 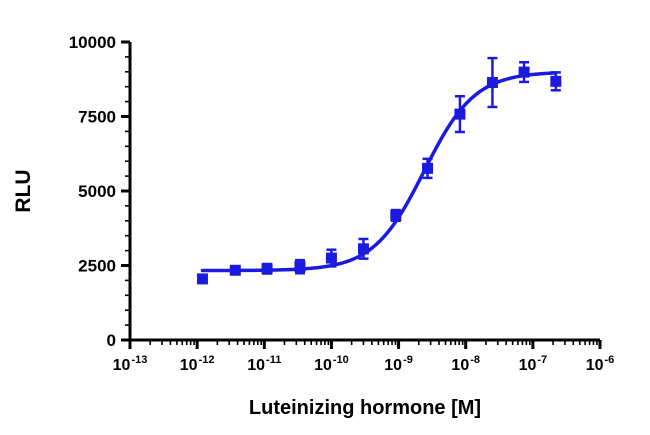 What do you see at coordinates (533, 364) in the screenshot?
I see `x-tick-label: 10⁻⁷` at bounding box center [533, 364].